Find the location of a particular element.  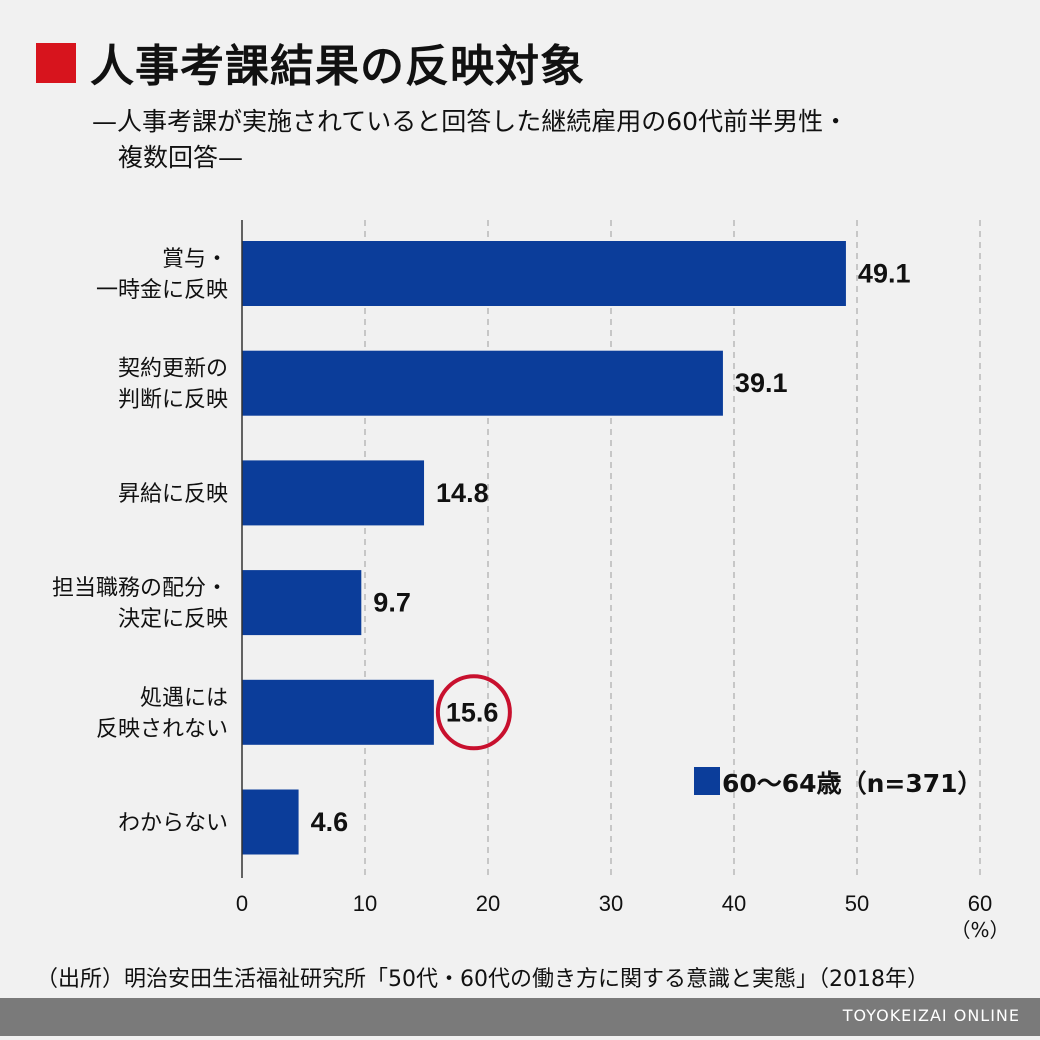

x-tick-label: 0 is located at coordinates (242, 903).